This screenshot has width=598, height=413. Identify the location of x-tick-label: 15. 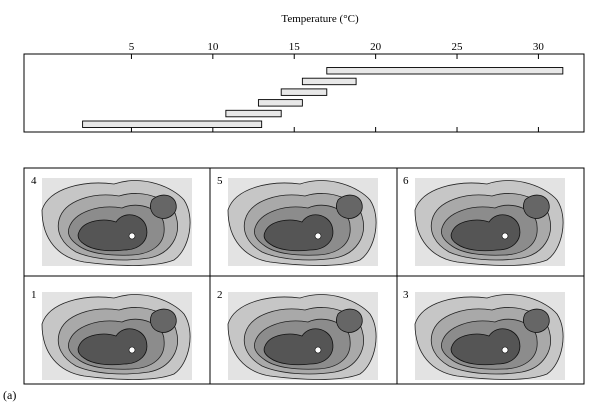
(295, 47).